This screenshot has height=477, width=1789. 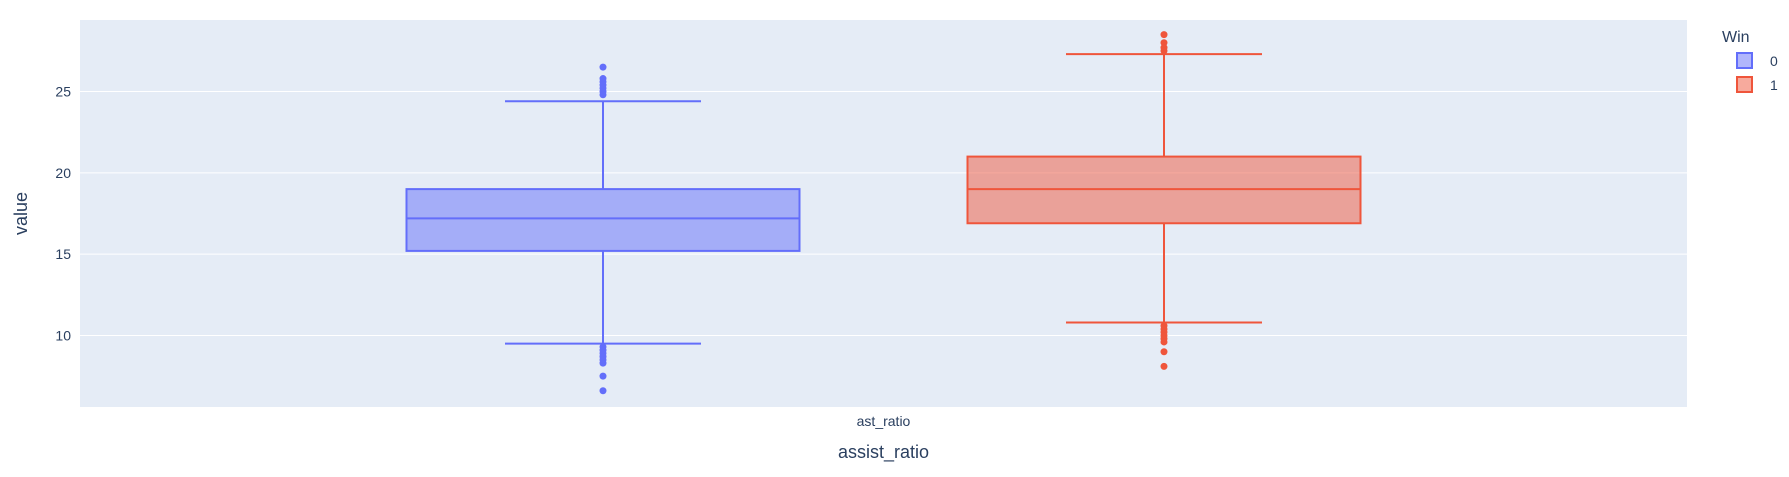 I want to click on y-tick-label: 10, so click(x=63, y=335).